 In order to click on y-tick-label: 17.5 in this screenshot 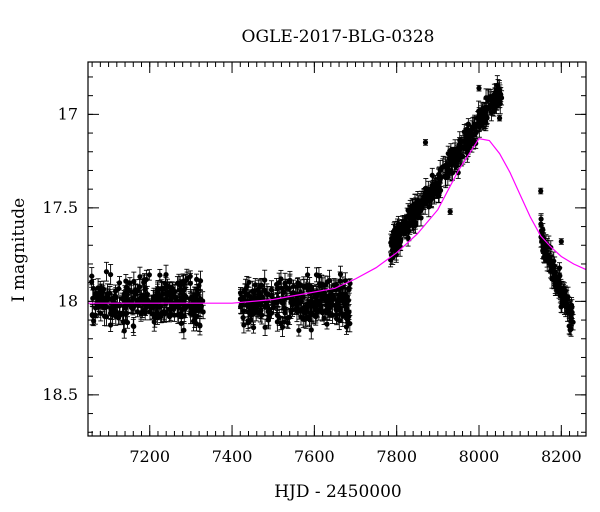, I will do `click(60, 207)`.